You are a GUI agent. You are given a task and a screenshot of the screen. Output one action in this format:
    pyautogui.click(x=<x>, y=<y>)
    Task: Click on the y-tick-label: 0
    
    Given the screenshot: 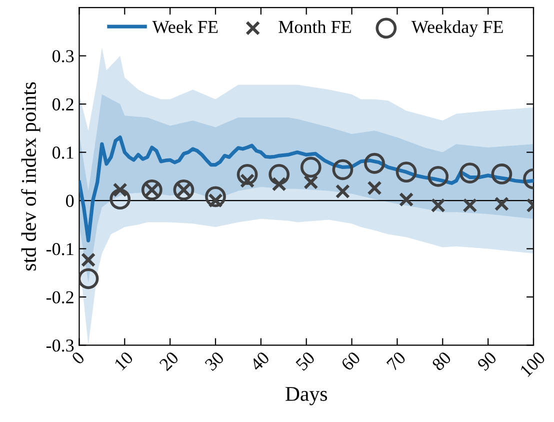 What is the action you would take?
    pyautogui.click(x=70, y=200)
    